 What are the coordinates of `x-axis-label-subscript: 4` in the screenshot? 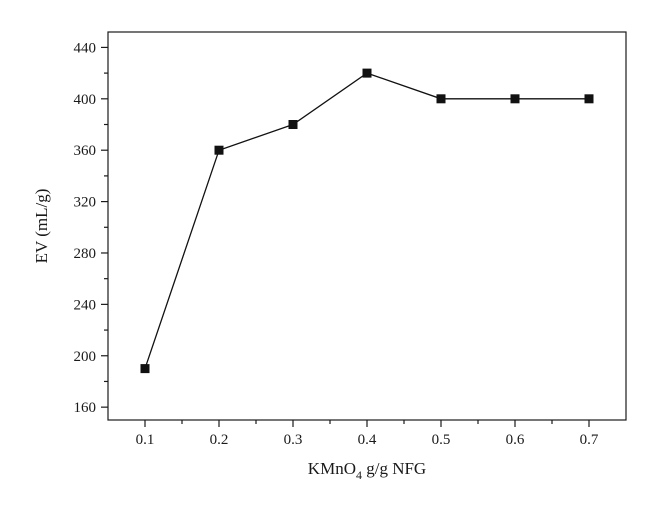 It's located at (359, 475).